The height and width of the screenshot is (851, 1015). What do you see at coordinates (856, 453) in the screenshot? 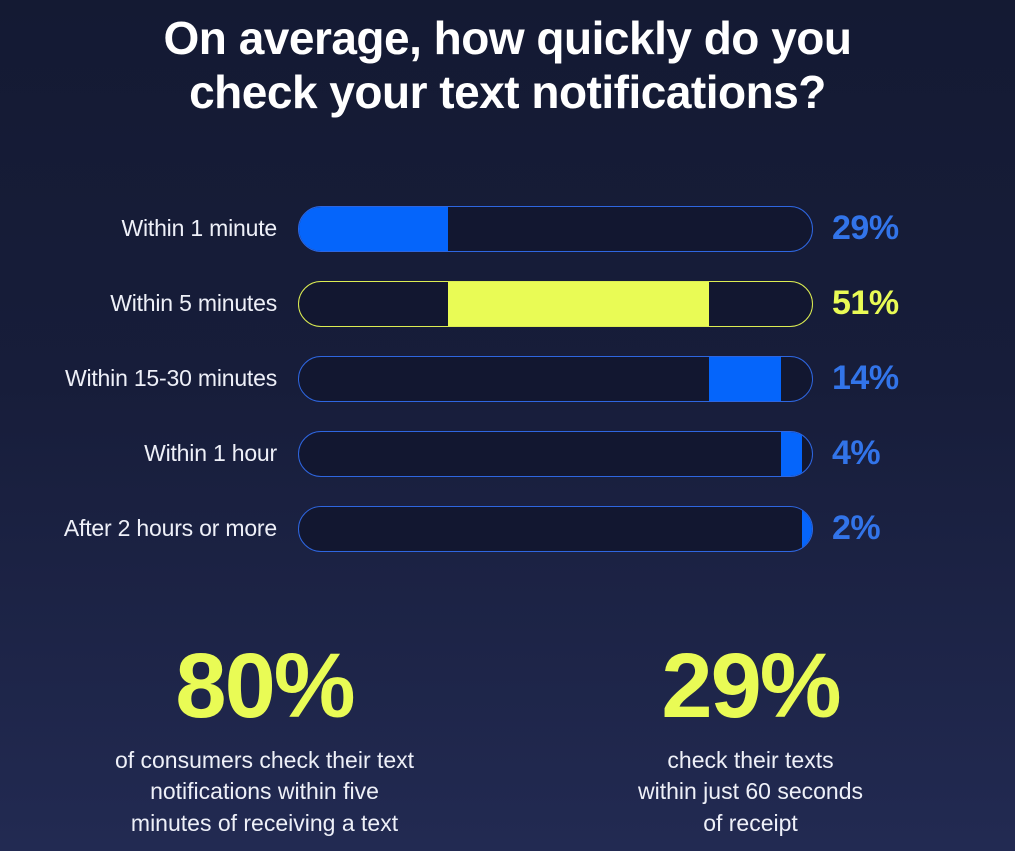
I see `value-label: 4%` at bounding box center [856, 453].